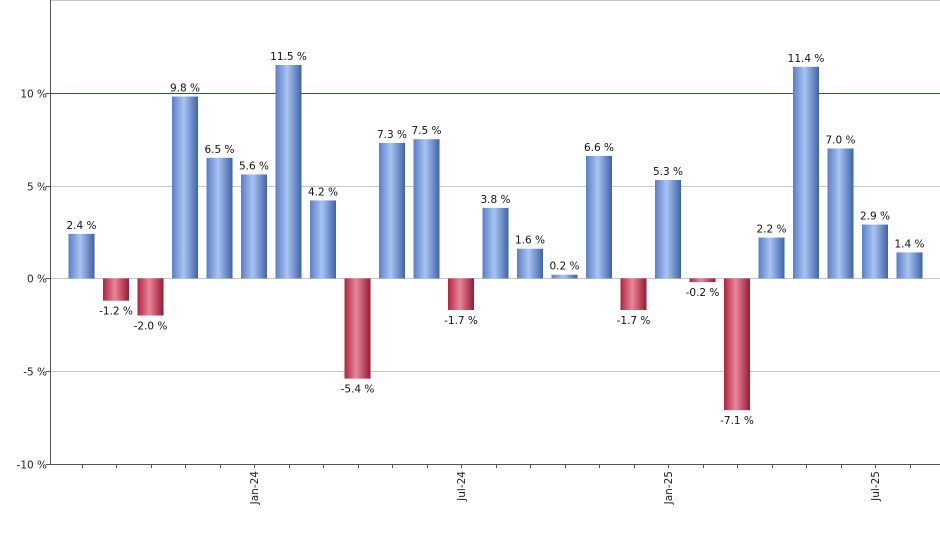  What do you see at coordinates (875, 217) in the screenshot?
I see `bar-data-label: 2.9 %` at bounding box center [875, 217].